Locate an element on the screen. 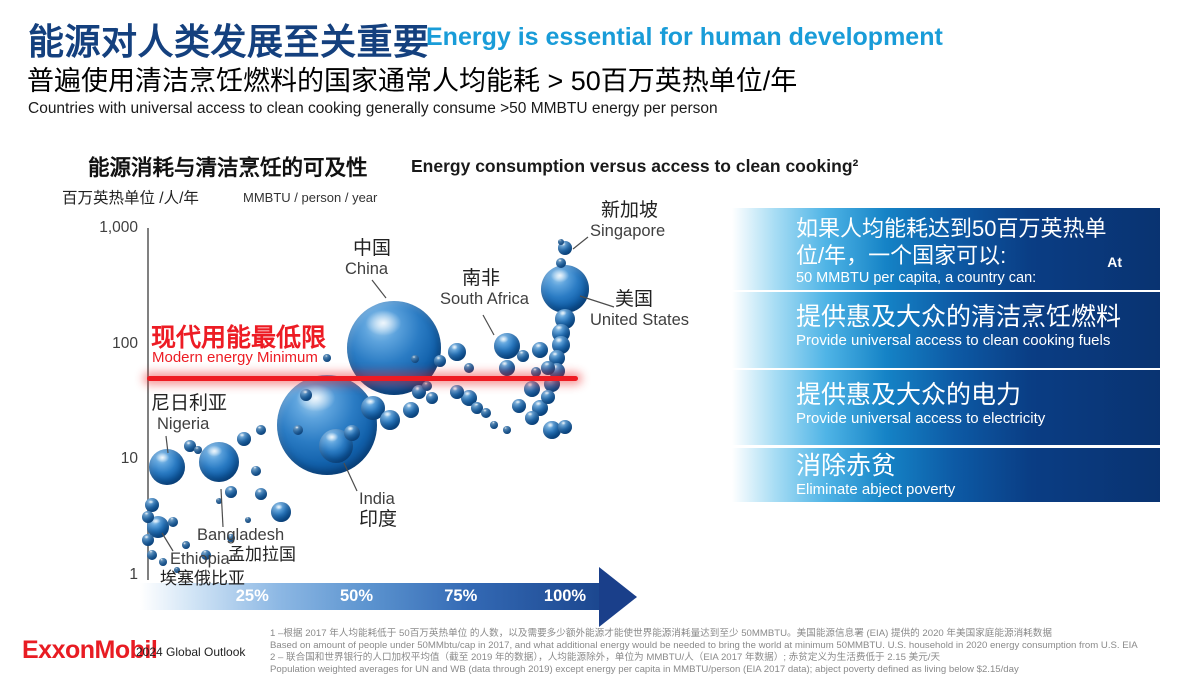 The height and width of the screenshot is (678, 1189). label-south-africa: 南非 South Africa is located at coordinates (484, 288).